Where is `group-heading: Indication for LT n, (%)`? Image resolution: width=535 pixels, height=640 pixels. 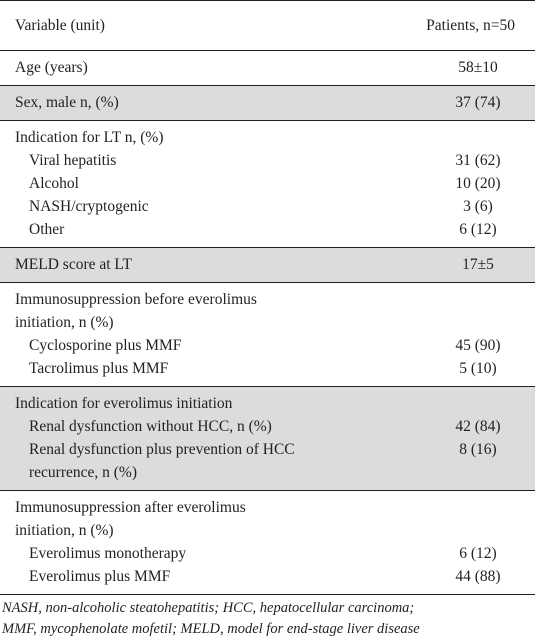 group-heading: Indication for LT n, (%) is located at coordinates (89, 137).